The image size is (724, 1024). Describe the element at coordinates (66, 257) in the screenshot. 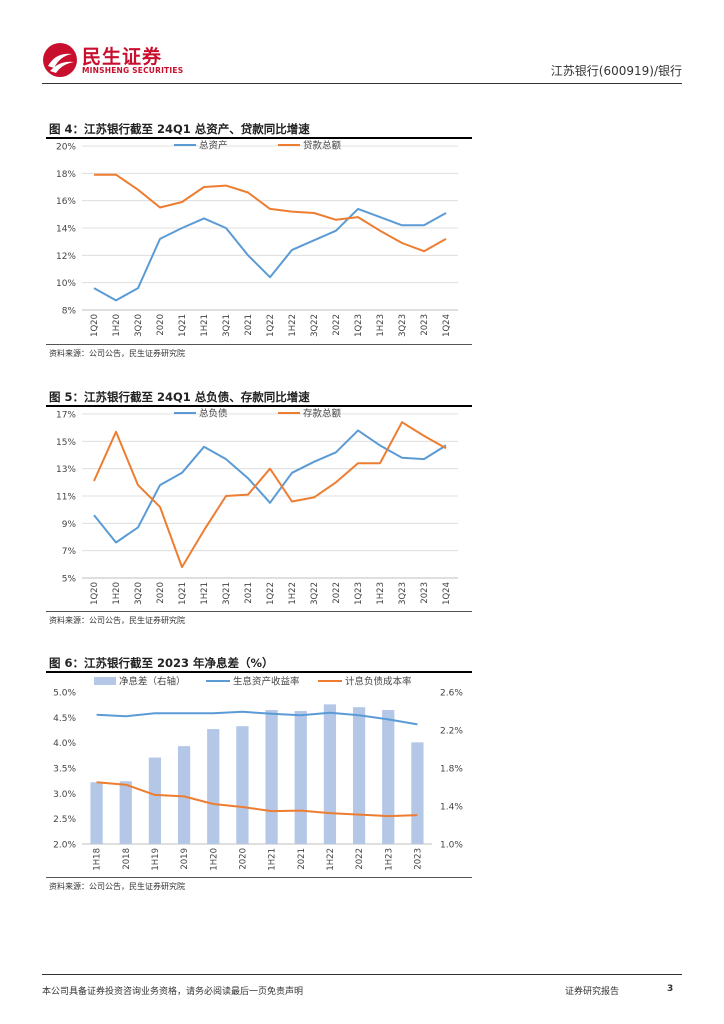

I see `y-tick-label: 12%` at that location.